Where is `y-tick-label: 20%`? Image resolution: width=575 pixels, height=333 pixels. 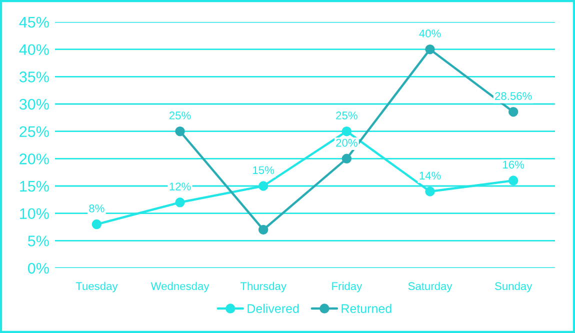 y-tick-label: 20% is located at coordinates (34, 159).